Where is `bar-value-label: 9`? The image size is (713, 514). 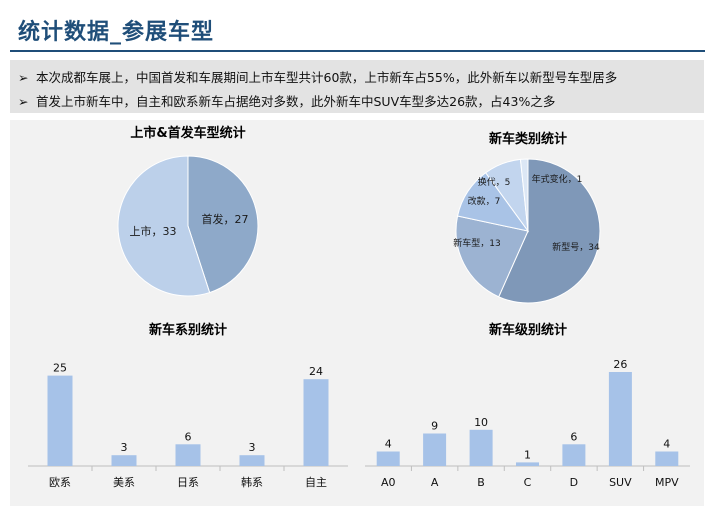
bar-value-label: 9 is located at coordinates (434, 426).